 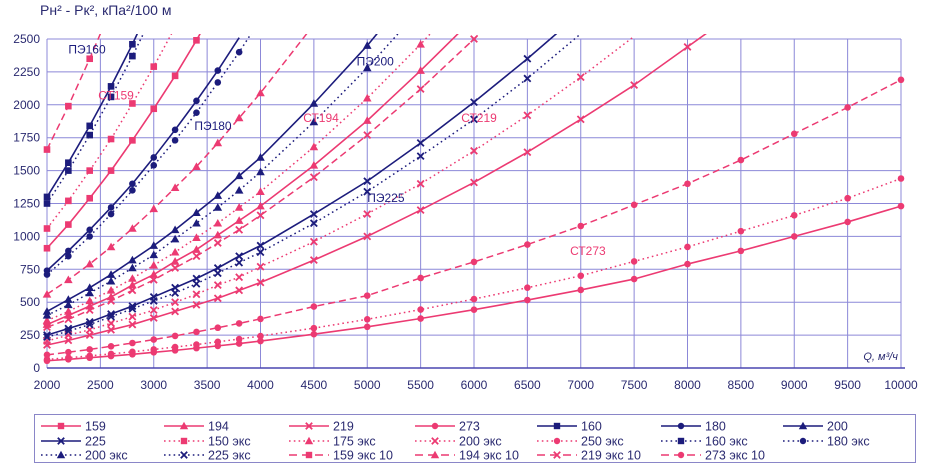 What do you see at coordinates (314, 385) in the screenshot?
I see `x-tick-label: 4500` at bounding box center [314, 385].